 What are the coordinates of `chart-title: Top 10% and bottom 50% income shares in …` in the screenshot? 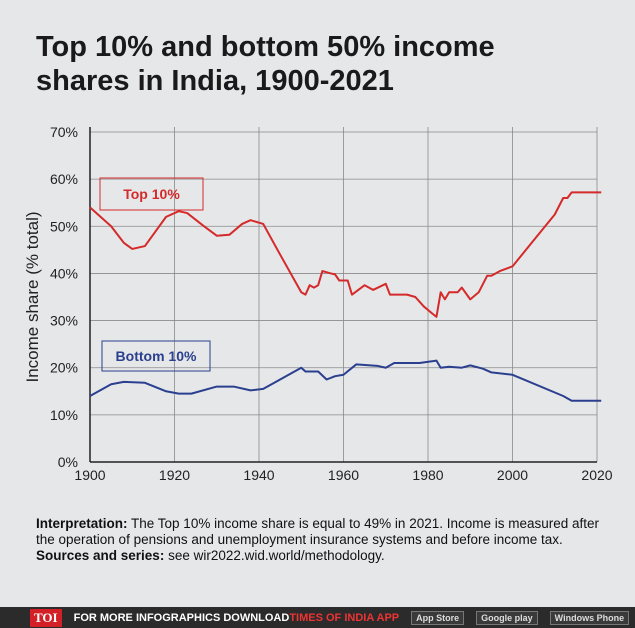 It's located at (265, 64).